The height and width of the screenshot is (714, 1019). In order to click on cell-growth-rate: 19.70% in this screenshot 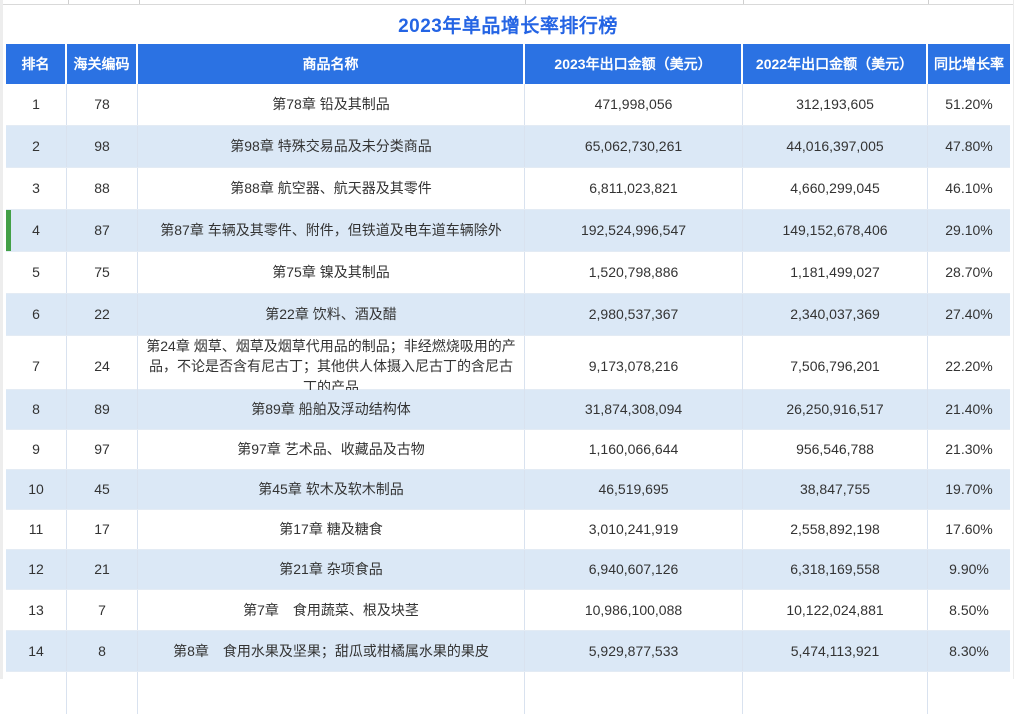, I will do `click(969, 489)`.